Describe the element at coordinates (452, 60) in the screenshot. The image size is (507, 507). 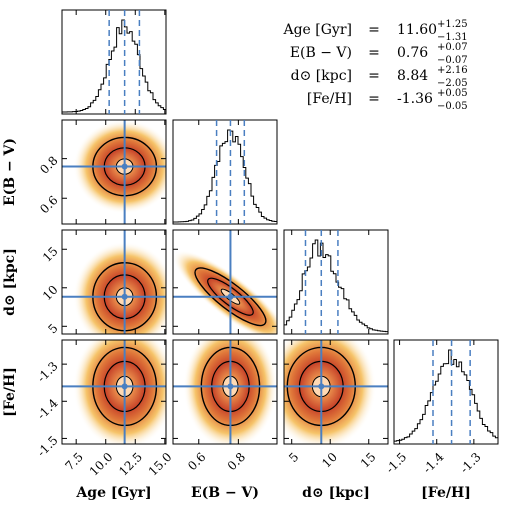
I see `summary-minus: −0.07` at that location.